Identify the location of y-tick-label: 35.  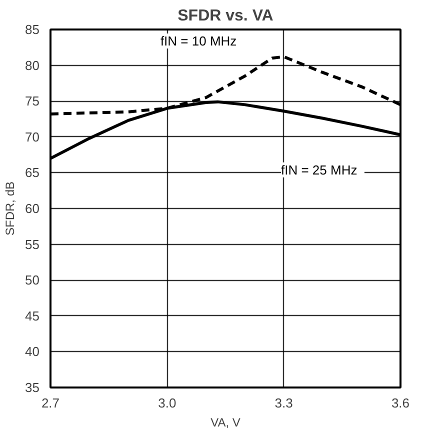
(32, 387).